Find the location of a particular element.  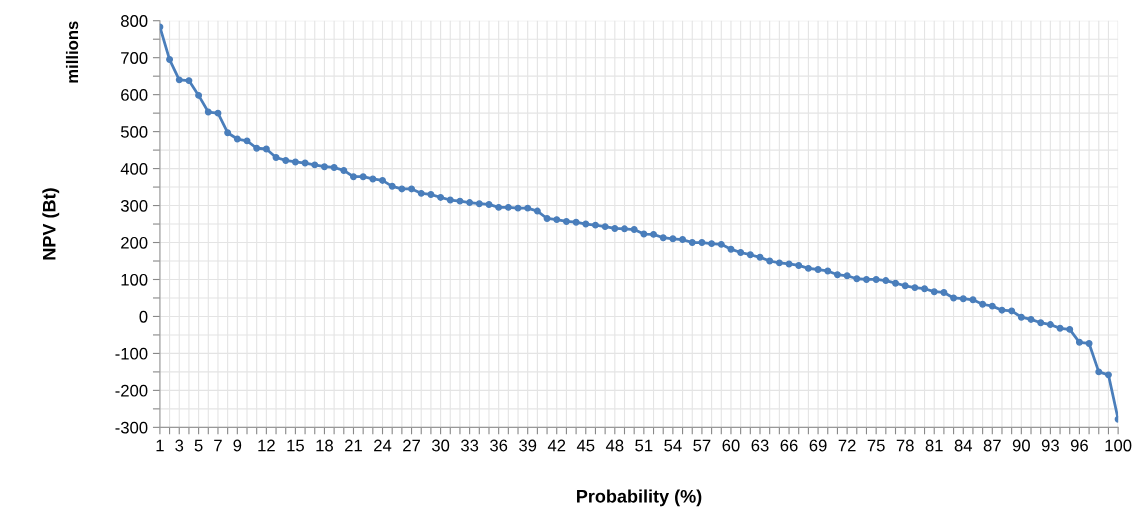

y-tick-label: 100 is located at coordinates (134, 279).